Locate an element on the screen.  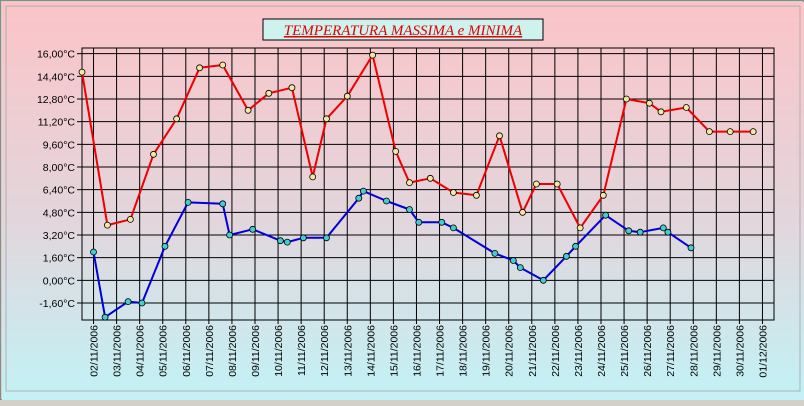
x-tick-label: 17/11/2006 is located at coordinates (441, 351).